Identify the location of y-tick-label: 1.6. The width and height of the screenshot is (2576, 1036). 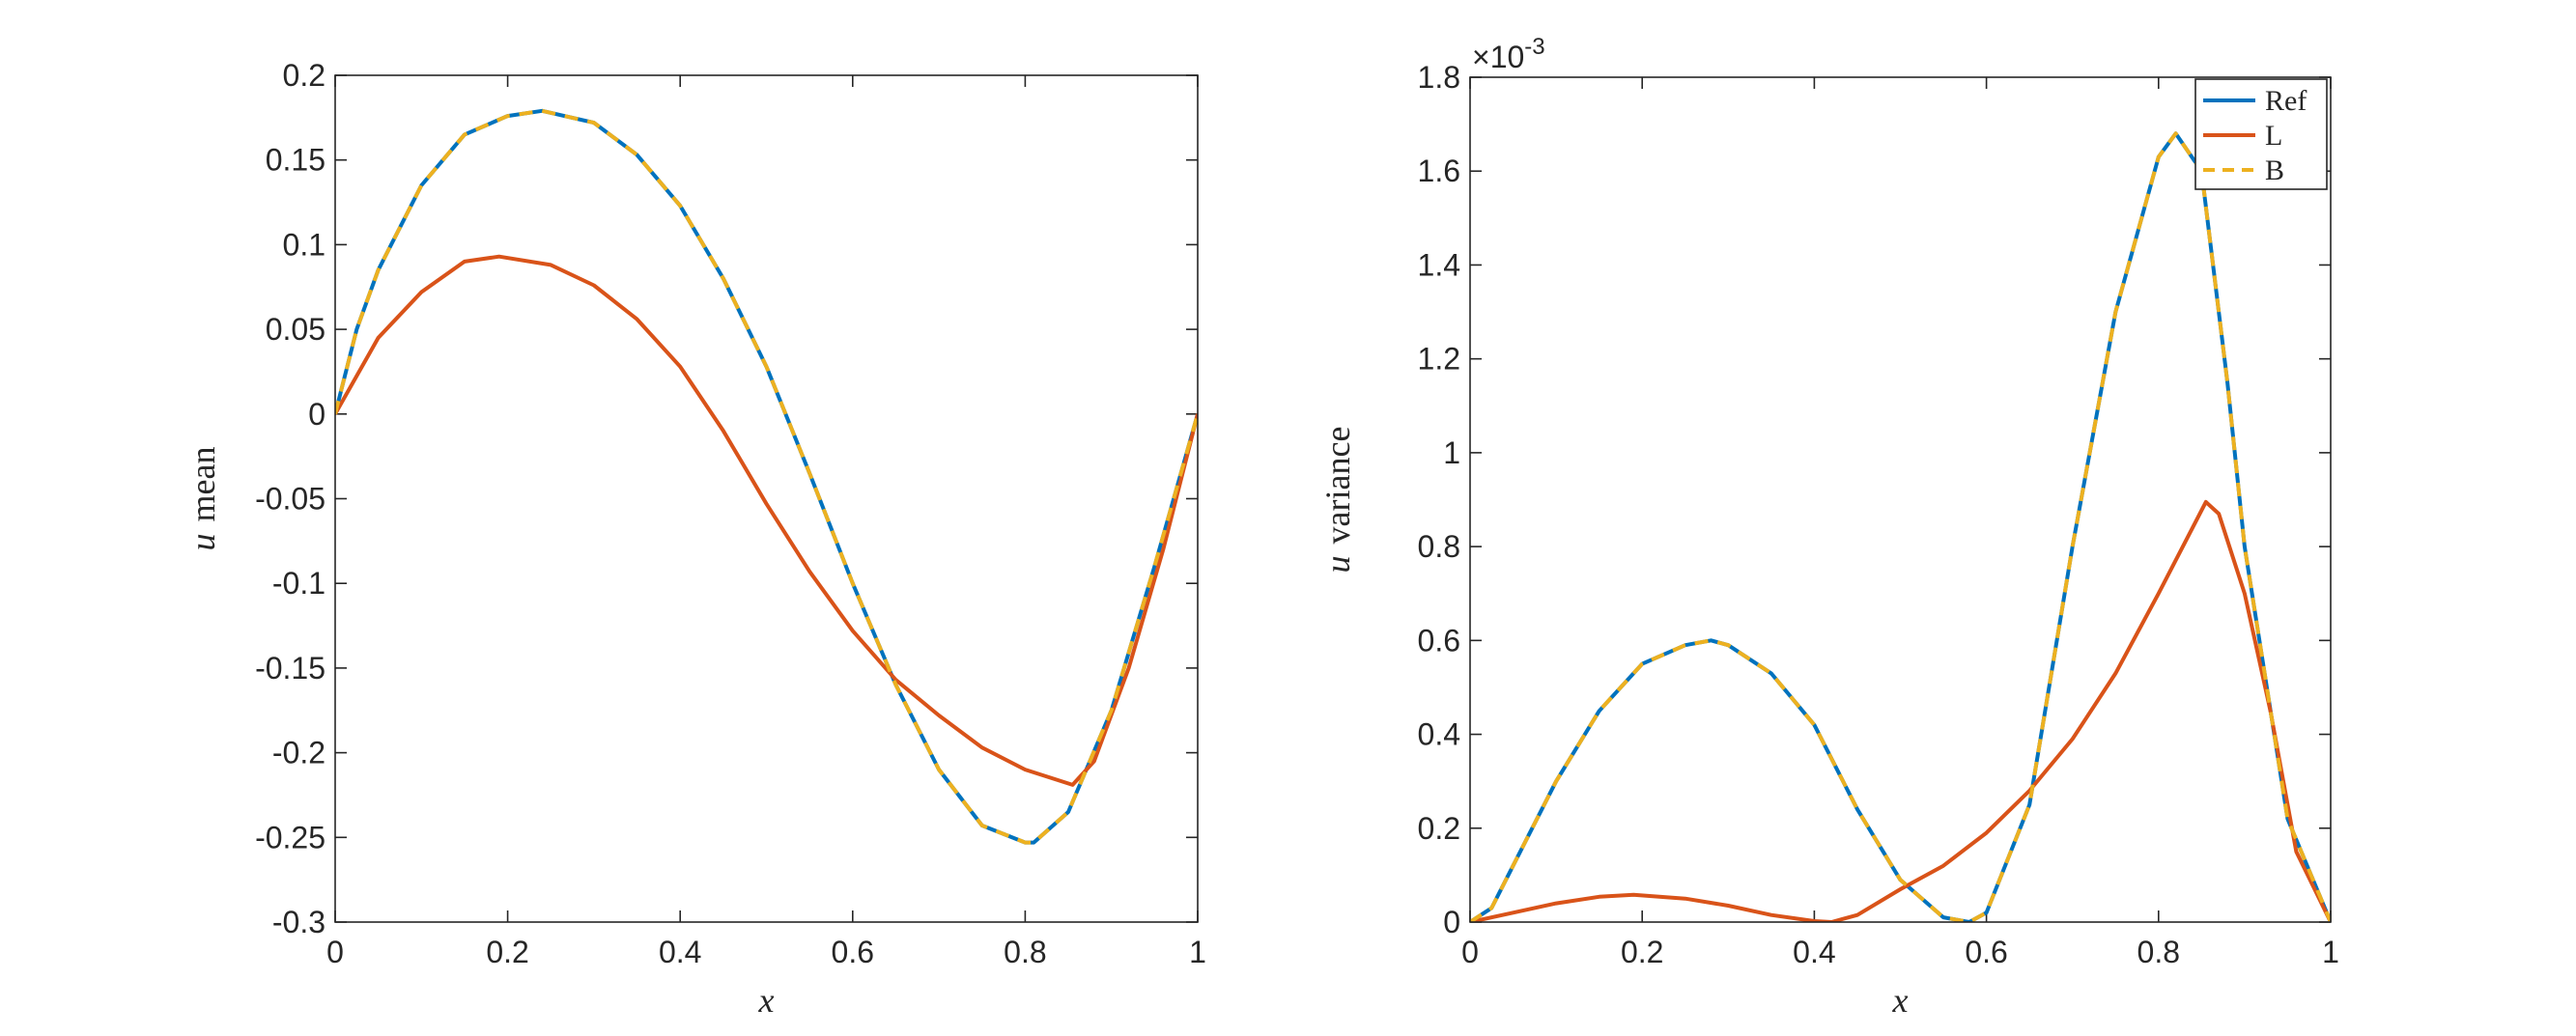
(1439, 171).